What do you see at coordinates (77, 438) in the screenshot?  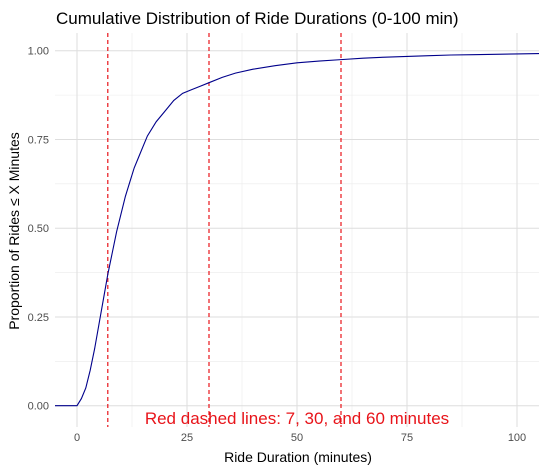 I see `x-tick-label: 0` at bounding box center [77, 438].